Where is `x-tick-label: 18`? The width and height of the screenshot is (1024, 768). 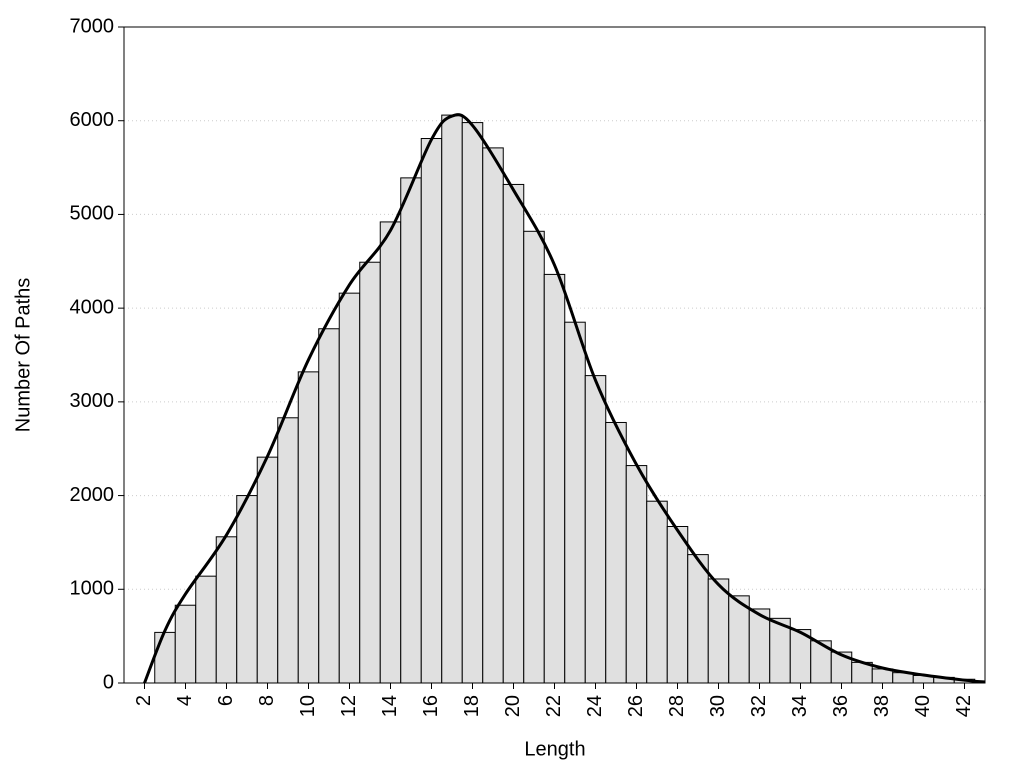 x-tick-label: 18 is located at coordinates (472, 706).